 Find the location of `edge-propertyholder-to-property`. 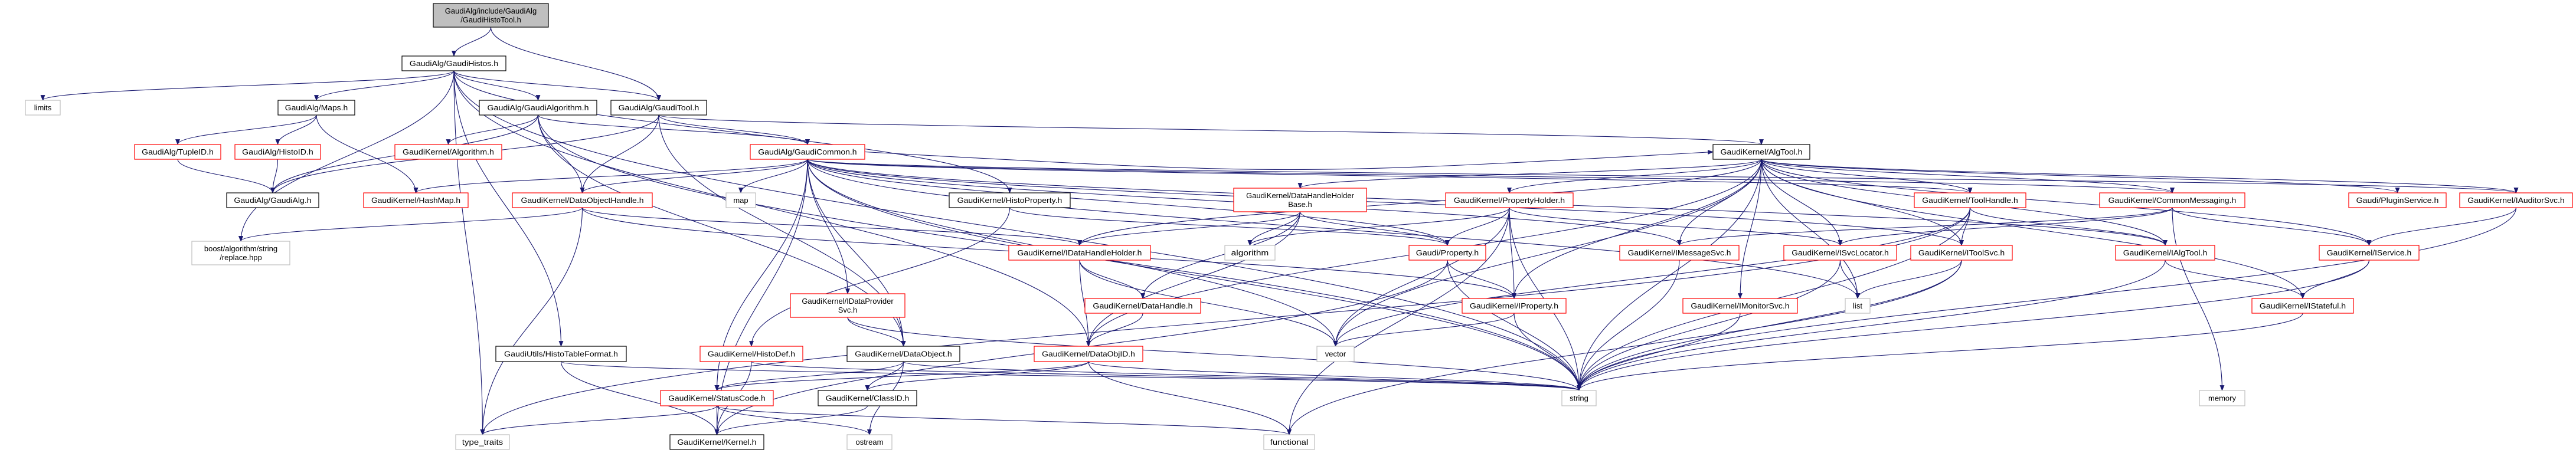

edge-propertyholder-to-property is located at coordinates (1477, 226).